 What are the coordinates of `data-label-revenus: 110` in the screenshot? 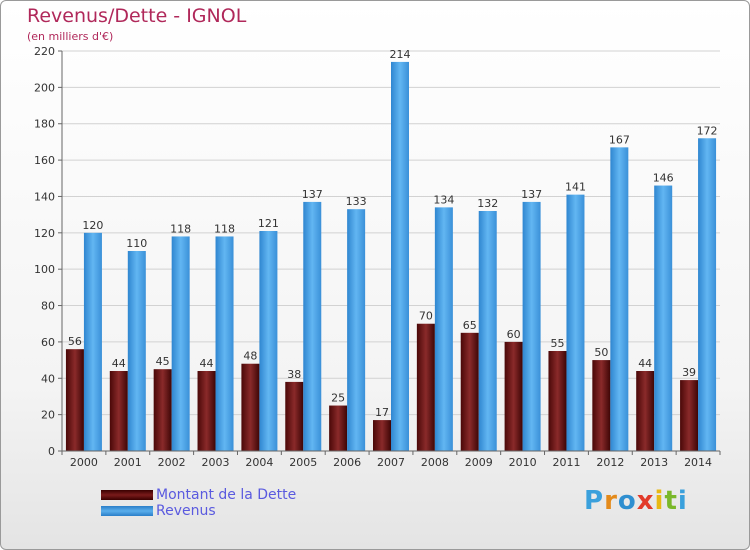 It's located at (136, 243).